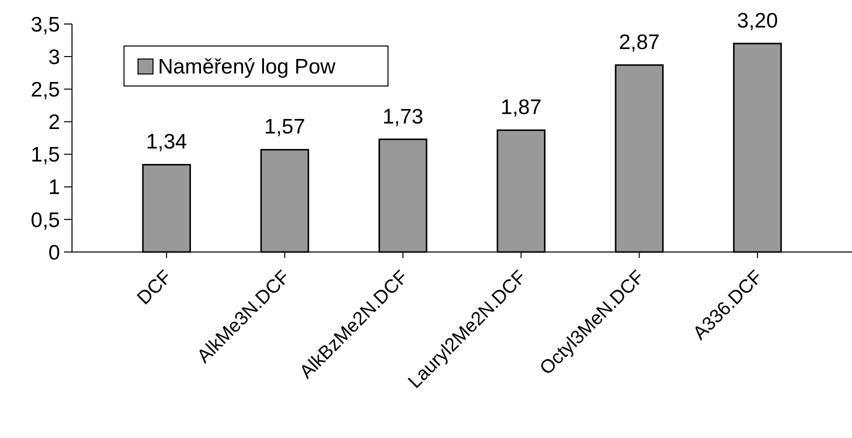 The height and width of the screenshot is (438, 852). I want to click on y-tick-label: 3,5, so click(45, 24).